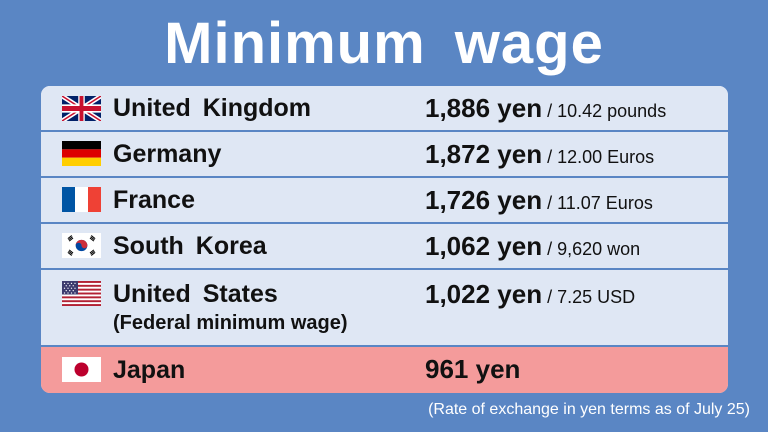  What do you see at coordinates (384, 370) in the screenshot?
I see `table-row-highlight: Japan 961 yen` at bounding box center [384, 370].